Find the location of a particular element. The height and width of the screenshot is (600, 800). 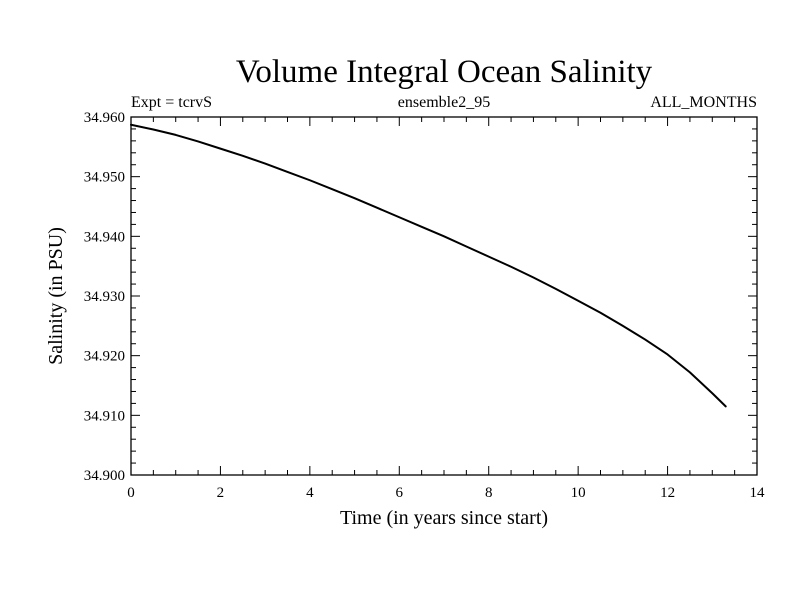

x-tick-labels: 0 2 4 6 8 10 12 14 is located at coordinates (446, 493).